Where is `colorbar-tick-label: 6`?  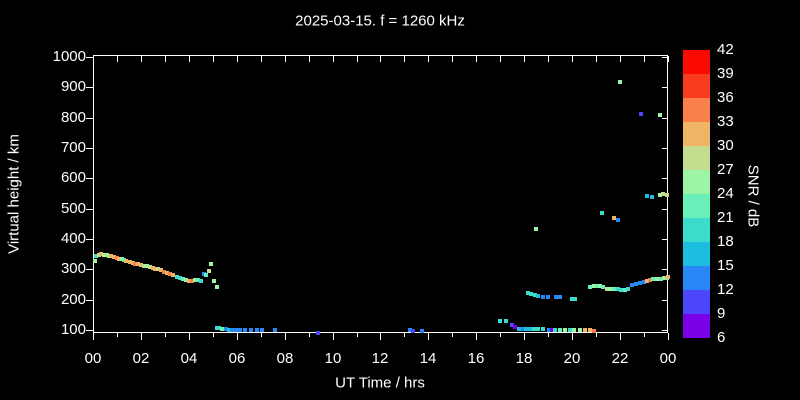 colorbar-tick-label: 6 is located at coordinates (721, 337).